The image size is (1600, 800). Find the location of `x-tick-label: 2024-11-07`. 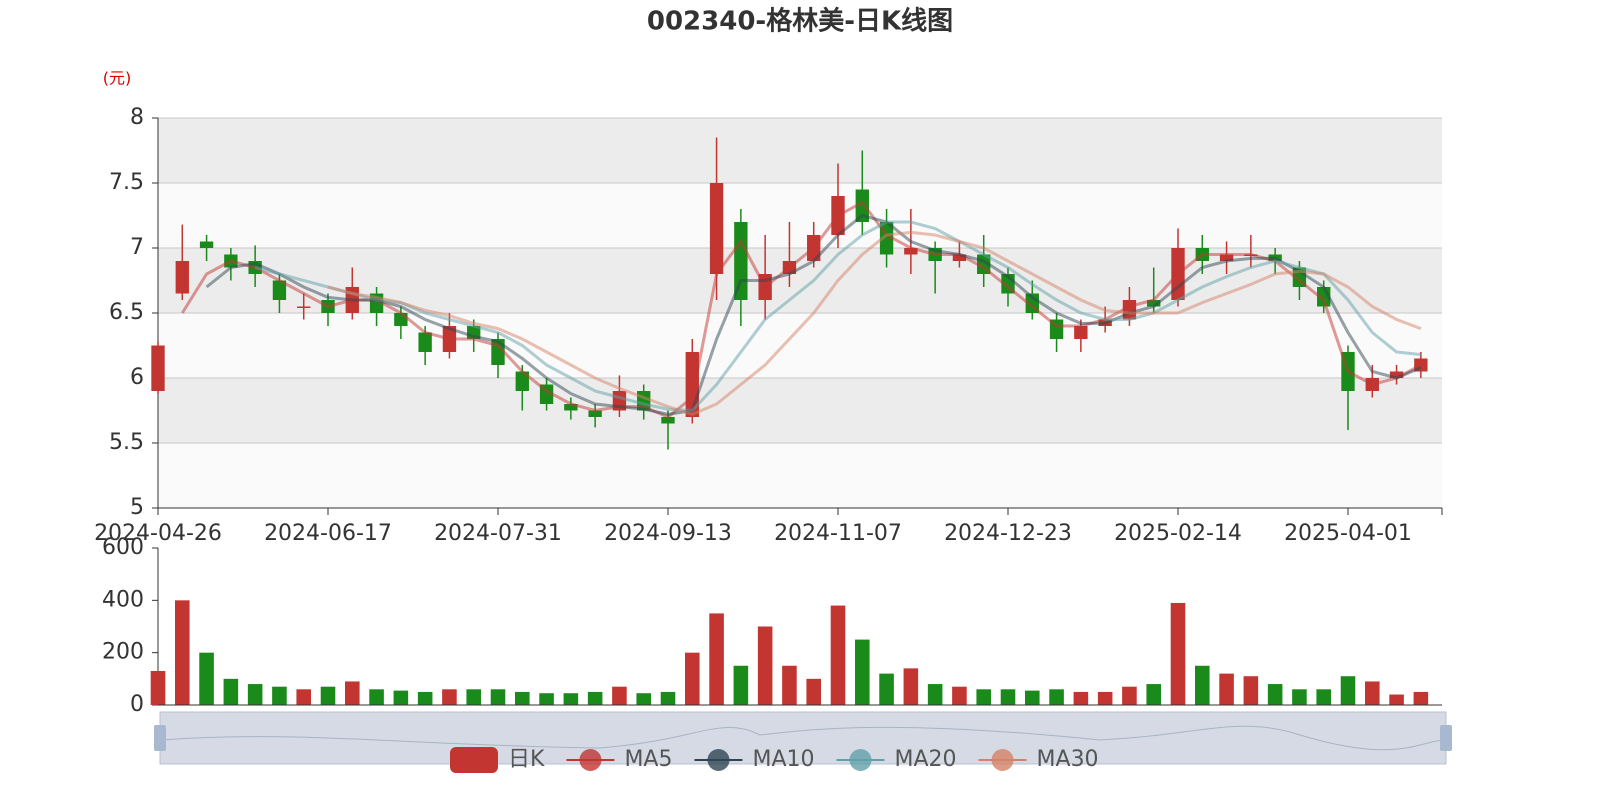

x-tick-label: 2024-11-07 is located at coordinates (838, 533).